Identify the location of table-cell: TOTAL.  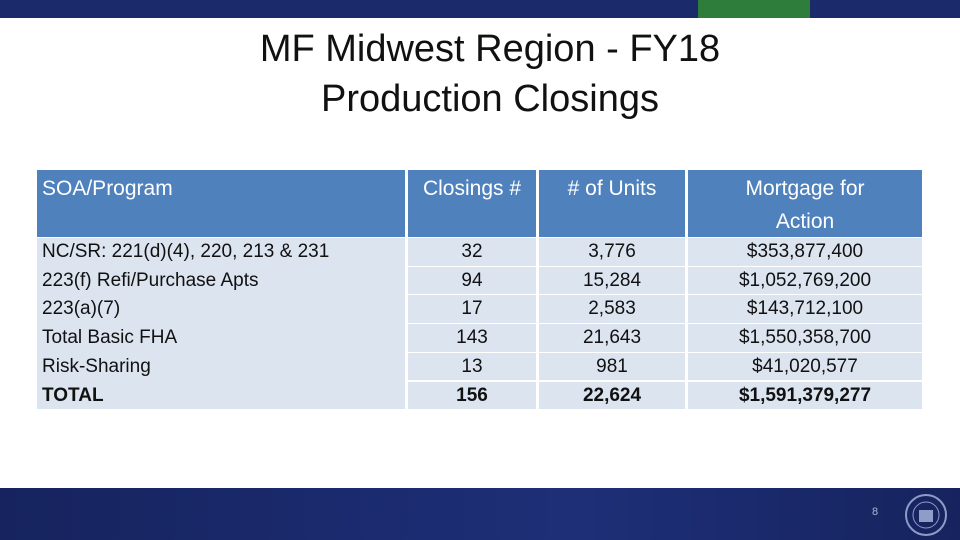
(73, 395).